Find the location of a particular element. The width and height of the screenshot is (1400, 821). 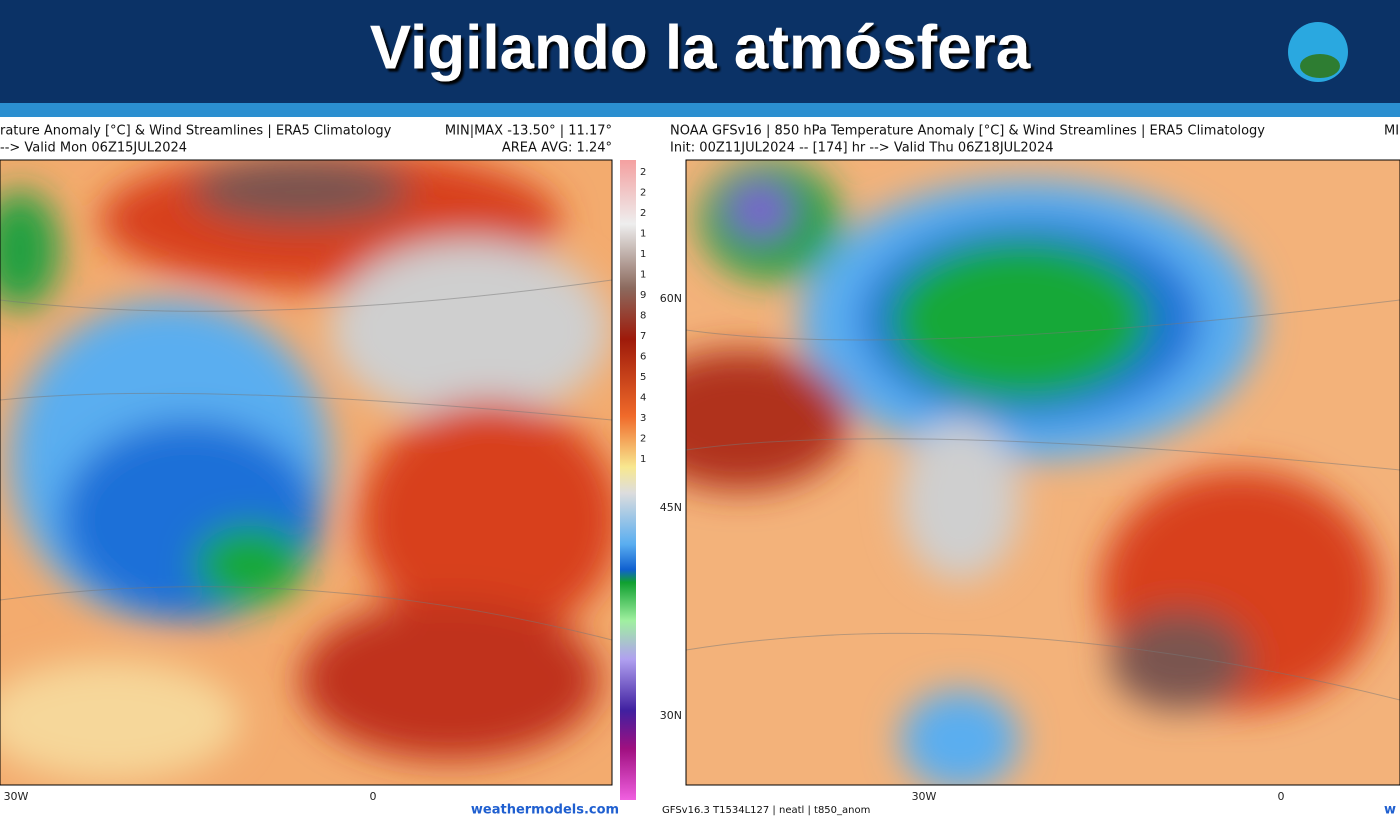

colorbar-label: 9 is located at coordinates (643, 295).